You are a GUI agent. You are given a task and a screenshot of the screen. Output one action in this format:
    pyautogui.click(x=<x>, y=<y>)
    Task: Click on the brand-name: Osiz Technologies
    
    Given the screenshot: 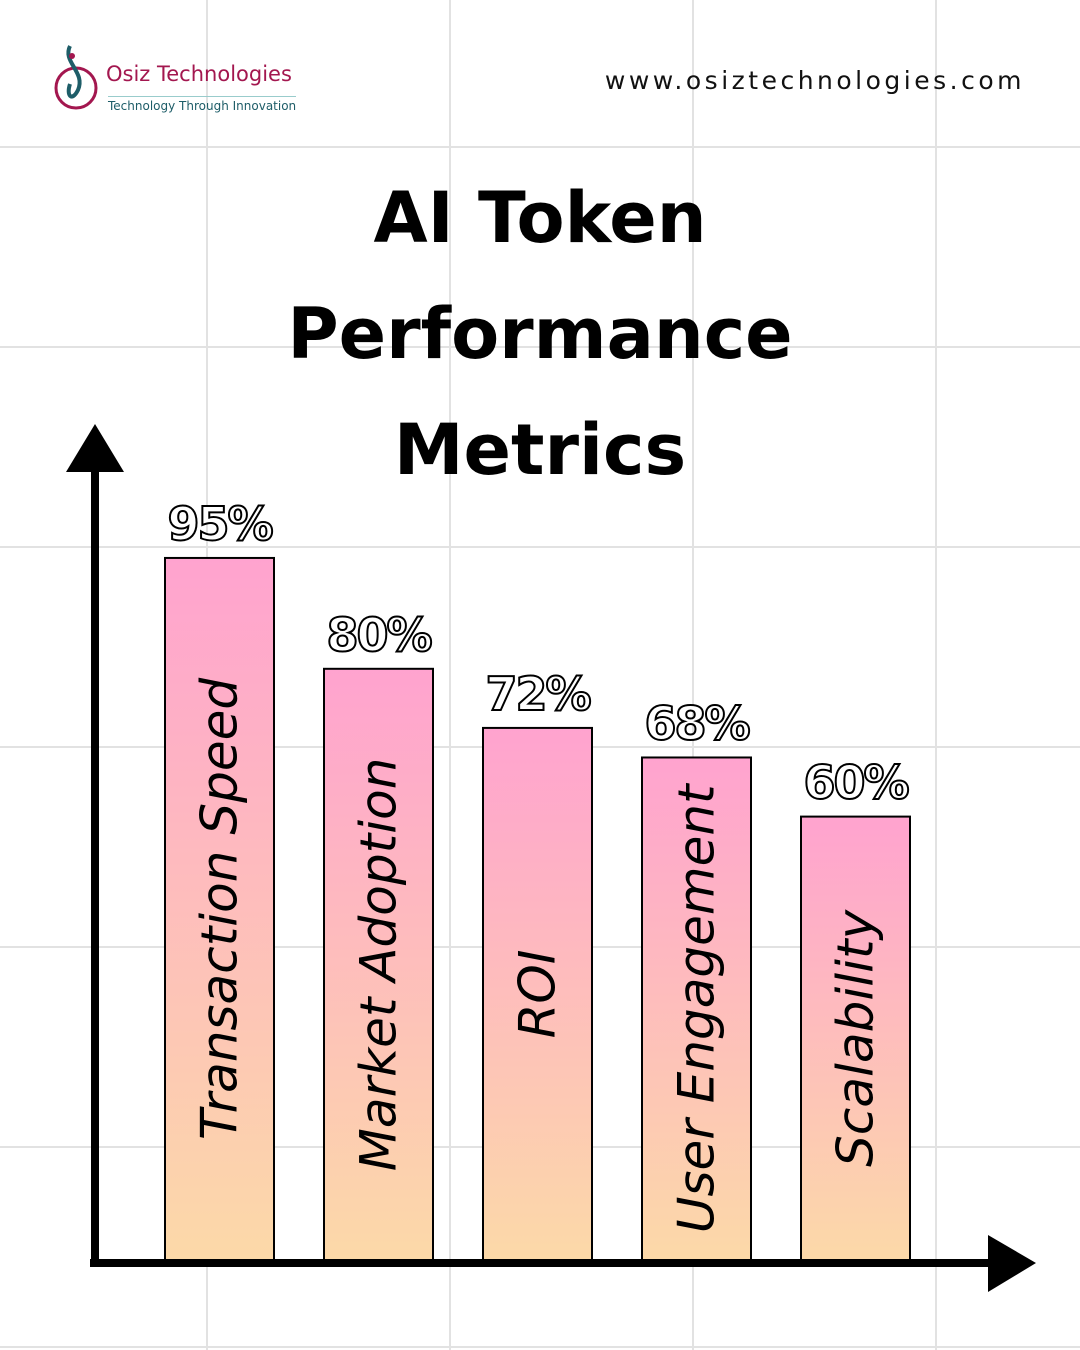 What is the action you would take?
    pyautogui.click(x=199, y=74)
    